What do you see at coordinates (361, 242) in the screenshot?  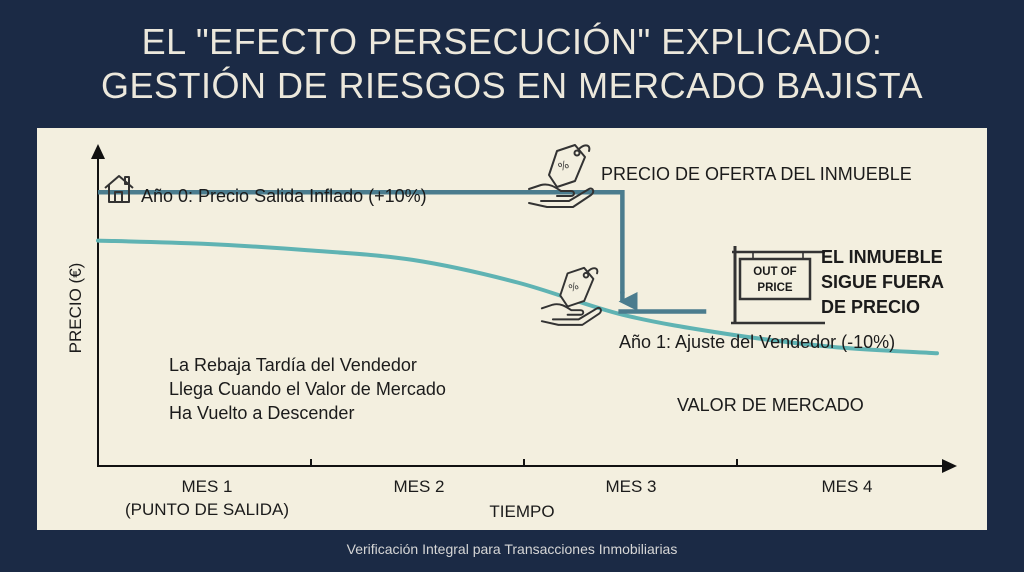 I see `offer-price-line` at bounding box center [361, 242].